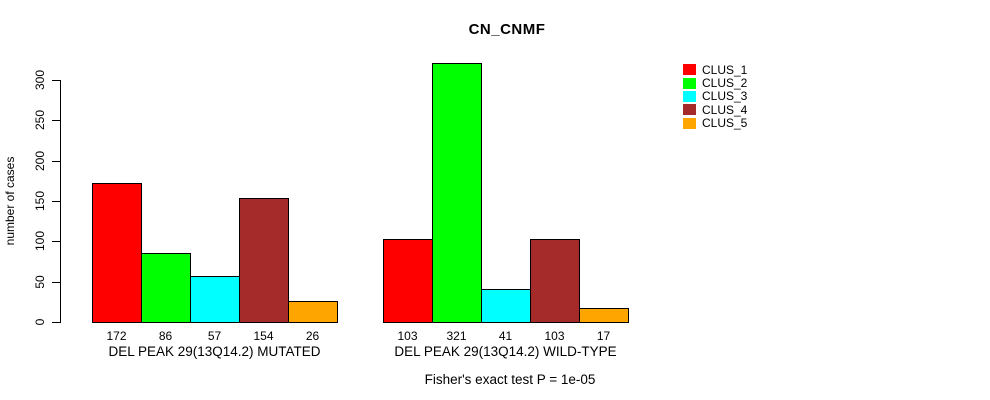  Describe the element at coordinates (725, 109) in the screenshot. I see `legend-label: CLUS_4` at that location.